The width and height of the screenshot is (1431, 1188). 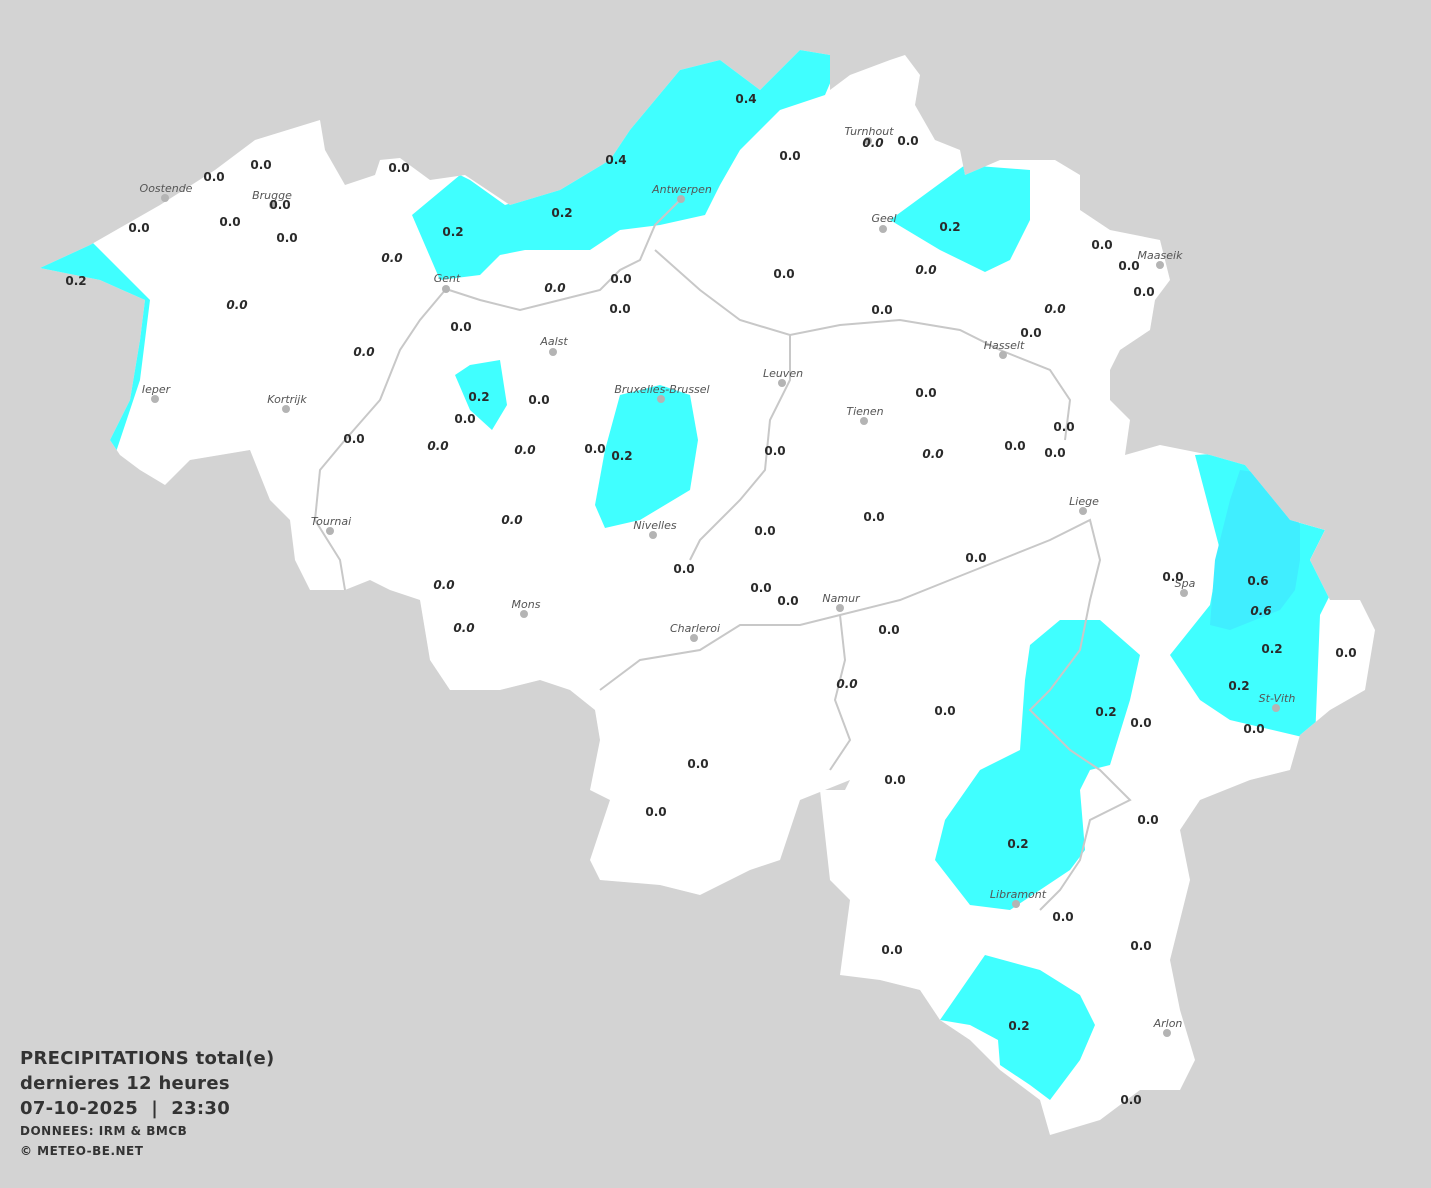 What do you see at coordinates (1160, 265) in the screenshot?
I see `city-dot-maaseik` at bounding box center [1160, 265].